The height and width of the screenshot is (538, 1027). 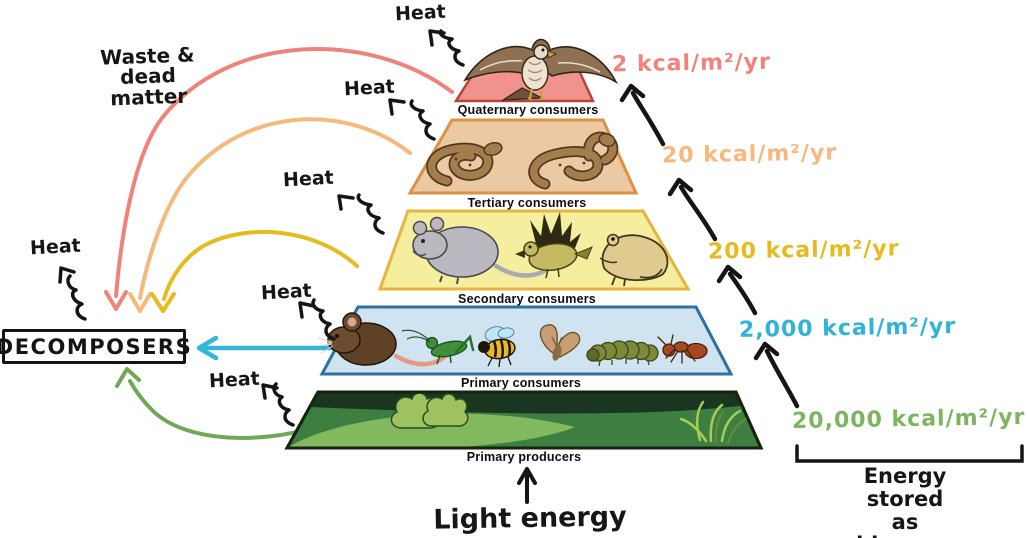 I want to click on biomass-bracket, so click(x=909, y=453).